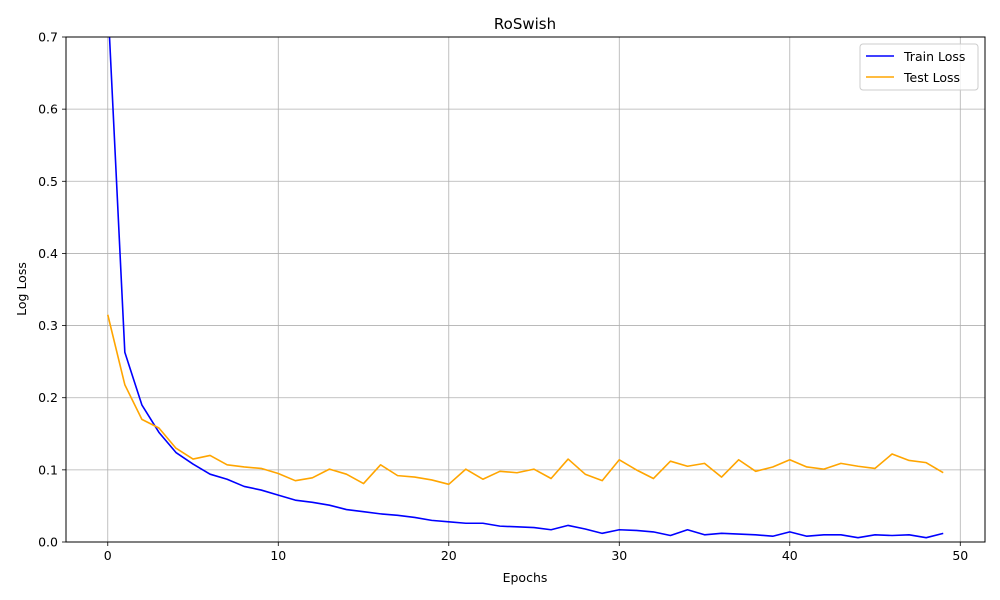  What do you see at coordinates (525, 24) in the screenshot?
I see `chart-title: RoSwish` at bounding box center [525, 24].